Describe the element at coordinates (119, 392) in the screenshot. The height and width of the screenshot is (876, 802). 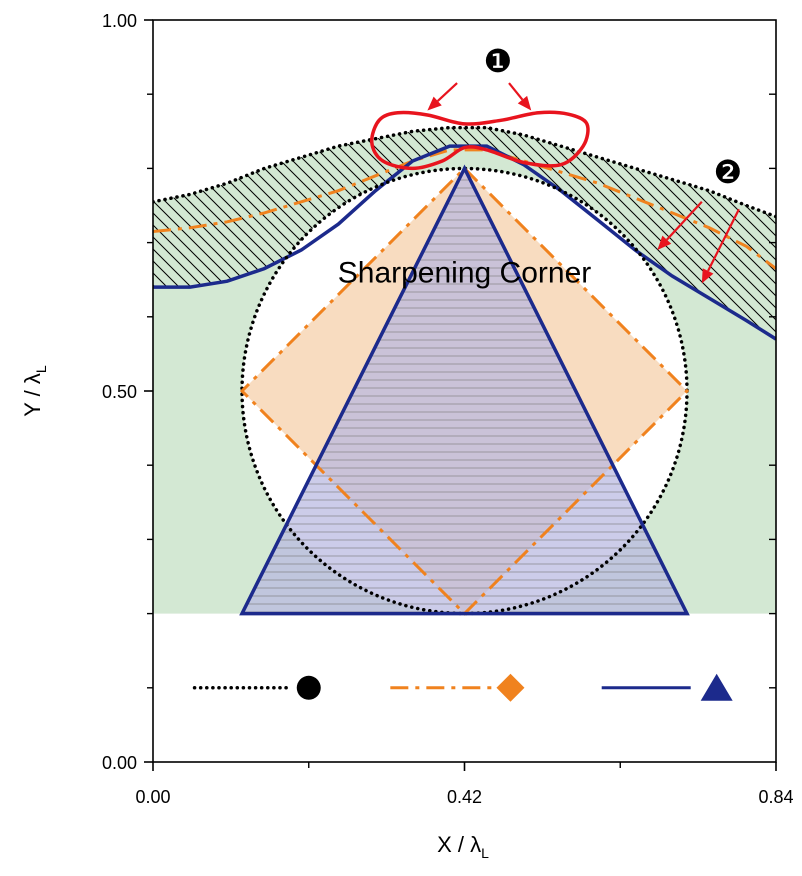
I see `y-tick-label: 0.50` at that location.